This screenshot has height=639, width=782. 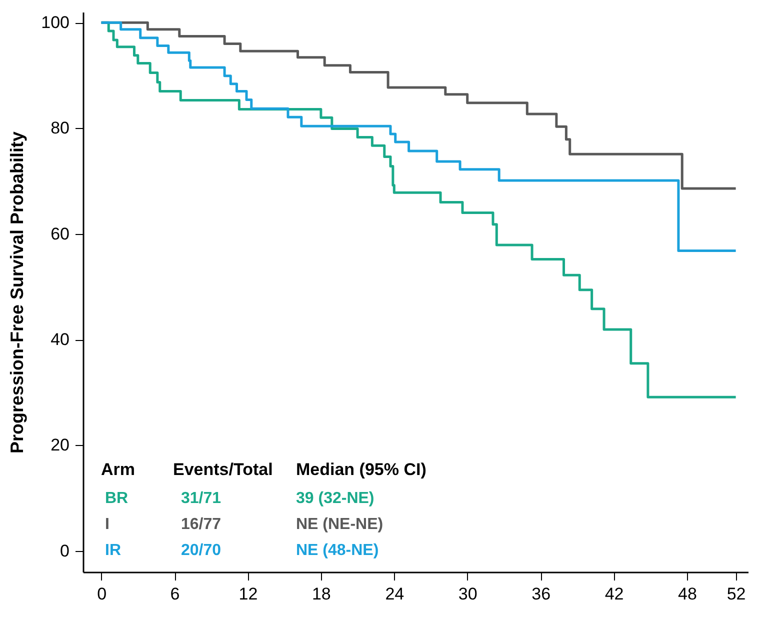 I want to click on y-tick-label: 60, so click(x=60, y=234).